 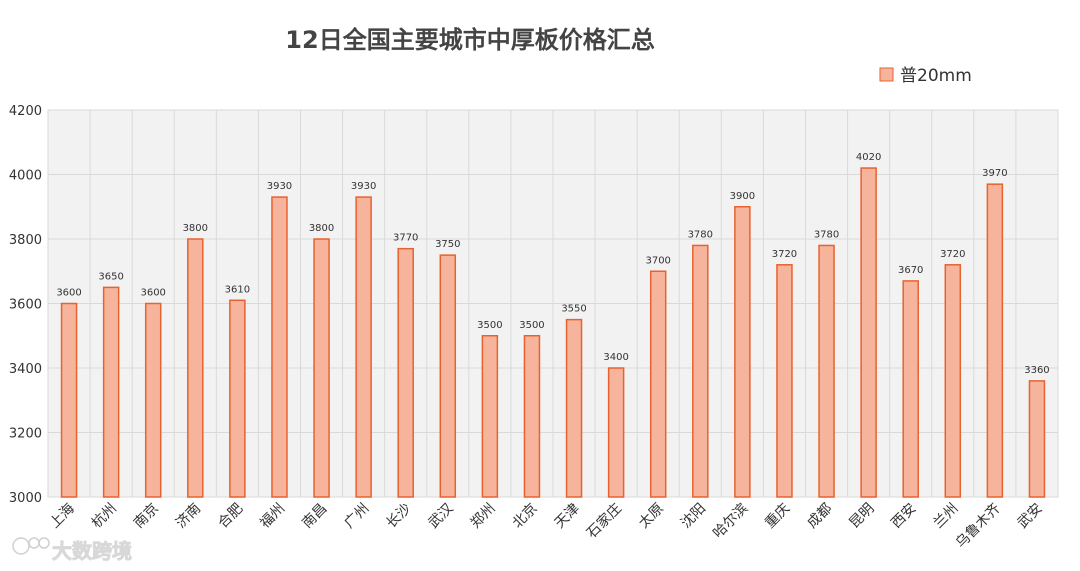 I want to click on legend: 普20mm, so click(x=925, y=76).